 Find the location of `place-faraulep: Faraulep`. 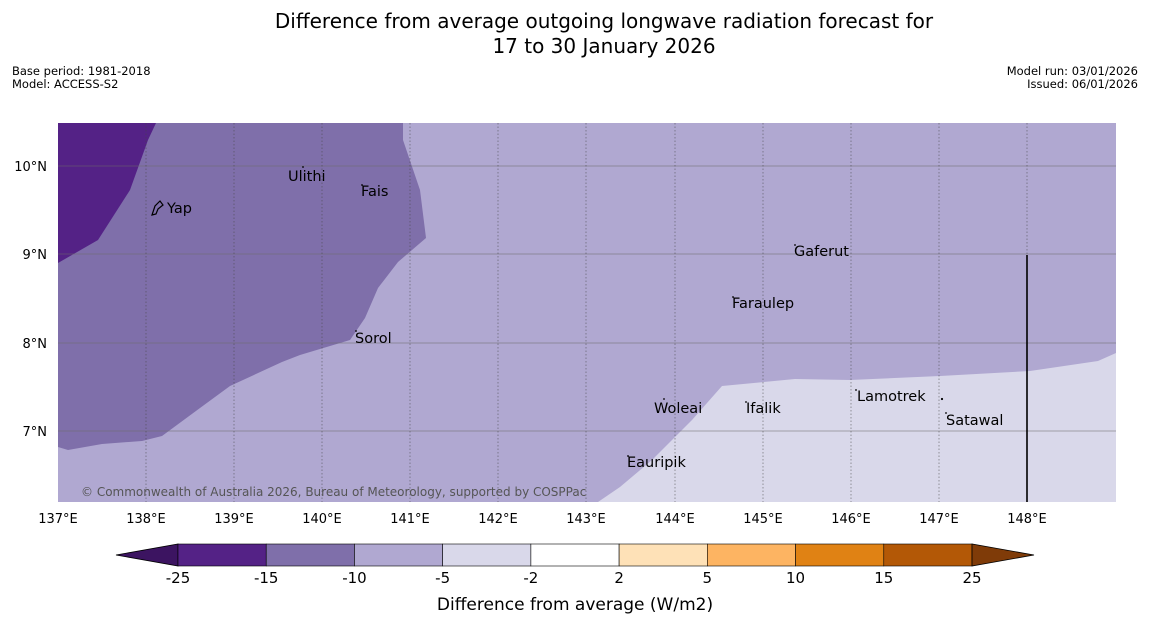

place-faraulep: Faraulep is located at coordinates (763, 304).